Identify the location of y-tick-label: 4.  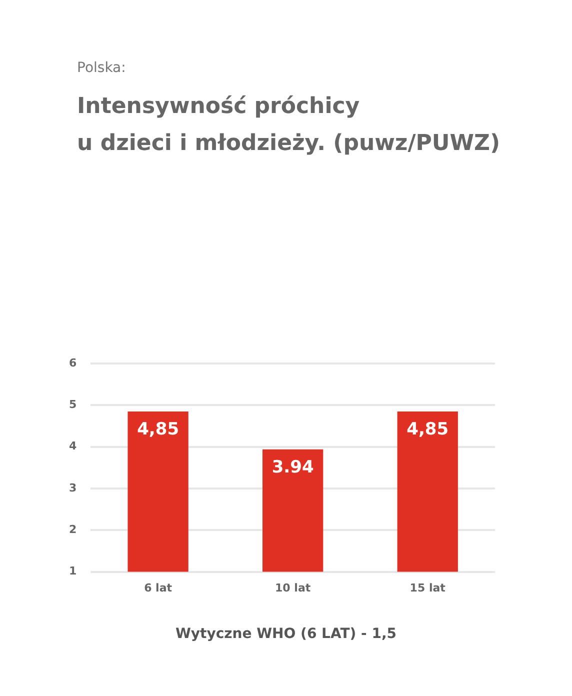
(73, 446).